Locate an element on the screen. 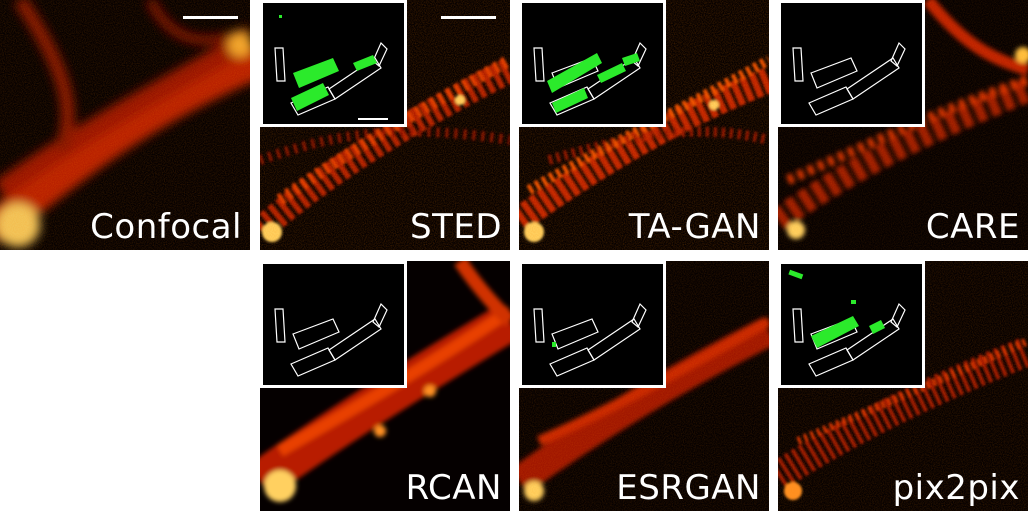  panel-label: ESRGAN is located at coordinates (688, 488).